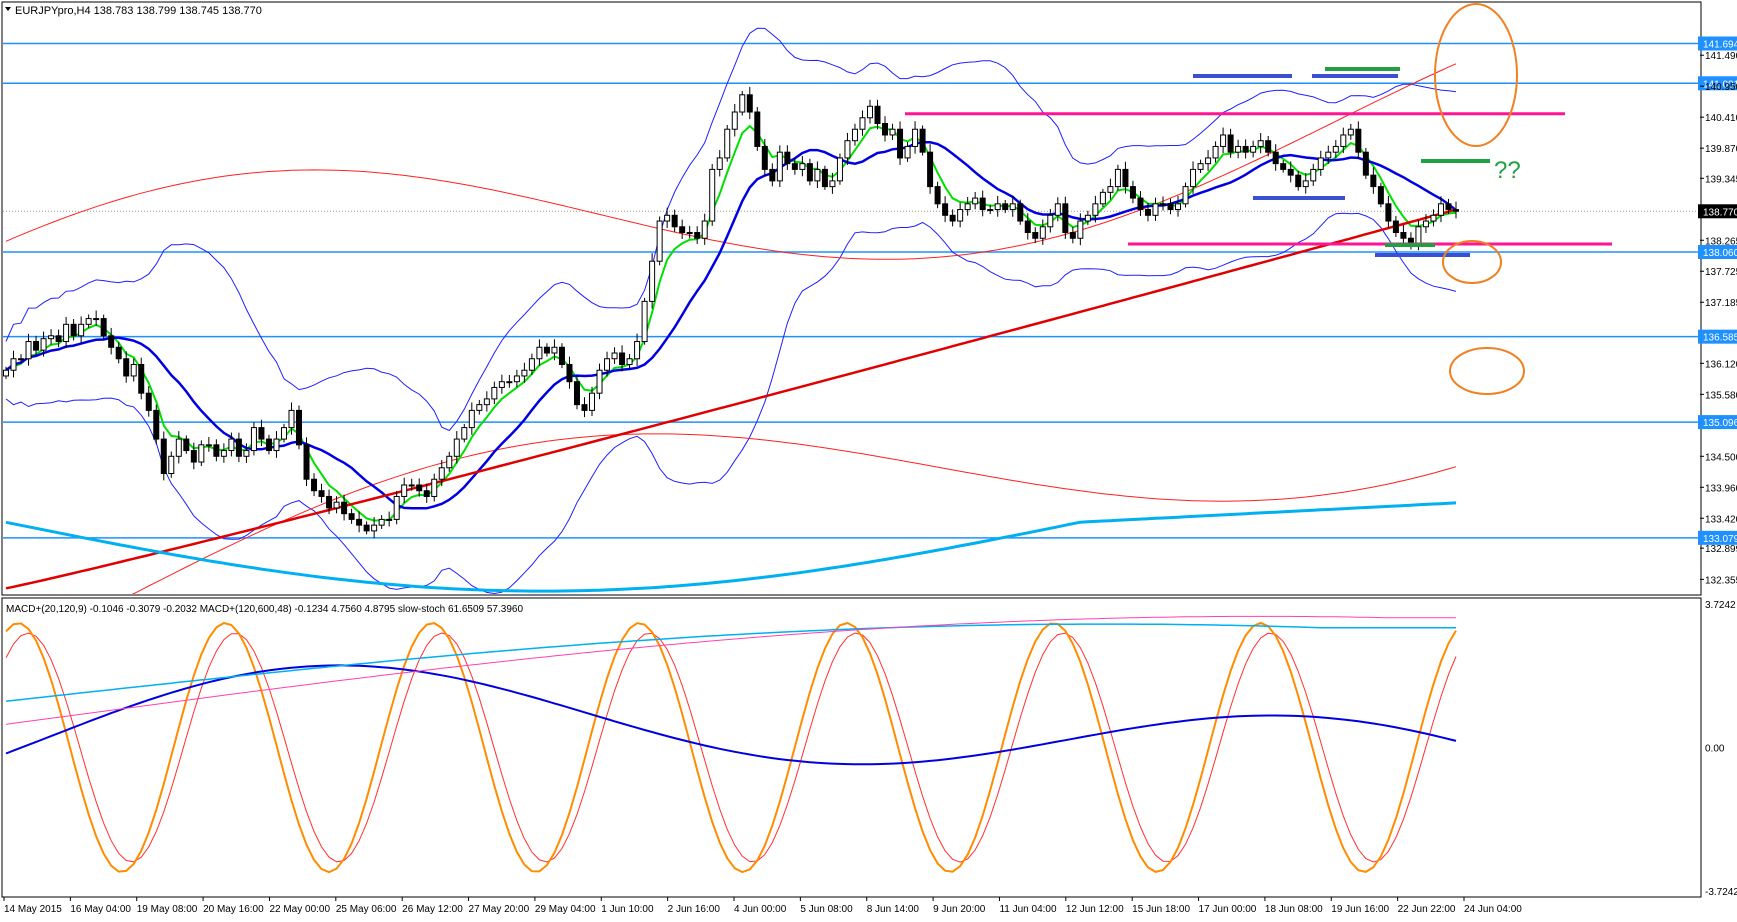 This screenshot has width=1737, height=922. I want to click on price-tick-label: 141.490, so click(1721, 56).